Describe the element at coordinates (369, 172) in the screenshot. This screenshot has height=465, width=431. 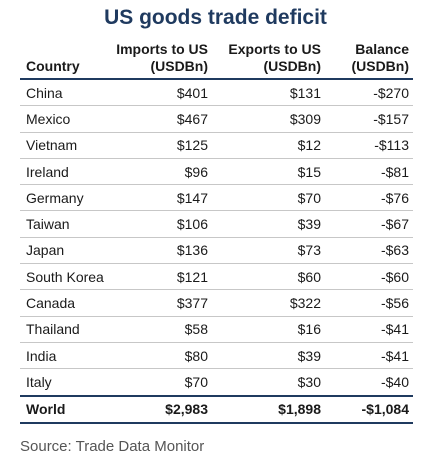
I see `balance-cell: -$81` at that location.